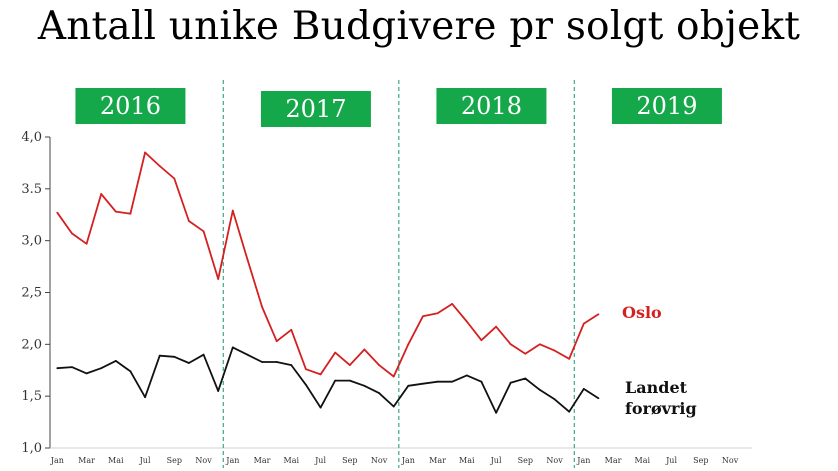  I want to click on y-tick-label: 1,5, so click(31, 396).